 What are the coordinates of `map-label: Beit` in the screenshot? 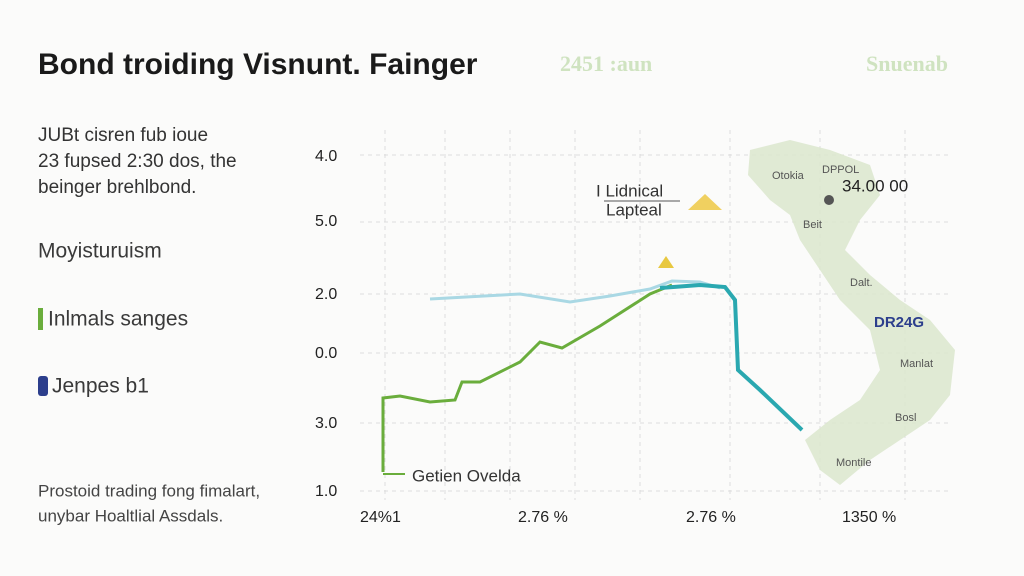 It's located at (812, 225).